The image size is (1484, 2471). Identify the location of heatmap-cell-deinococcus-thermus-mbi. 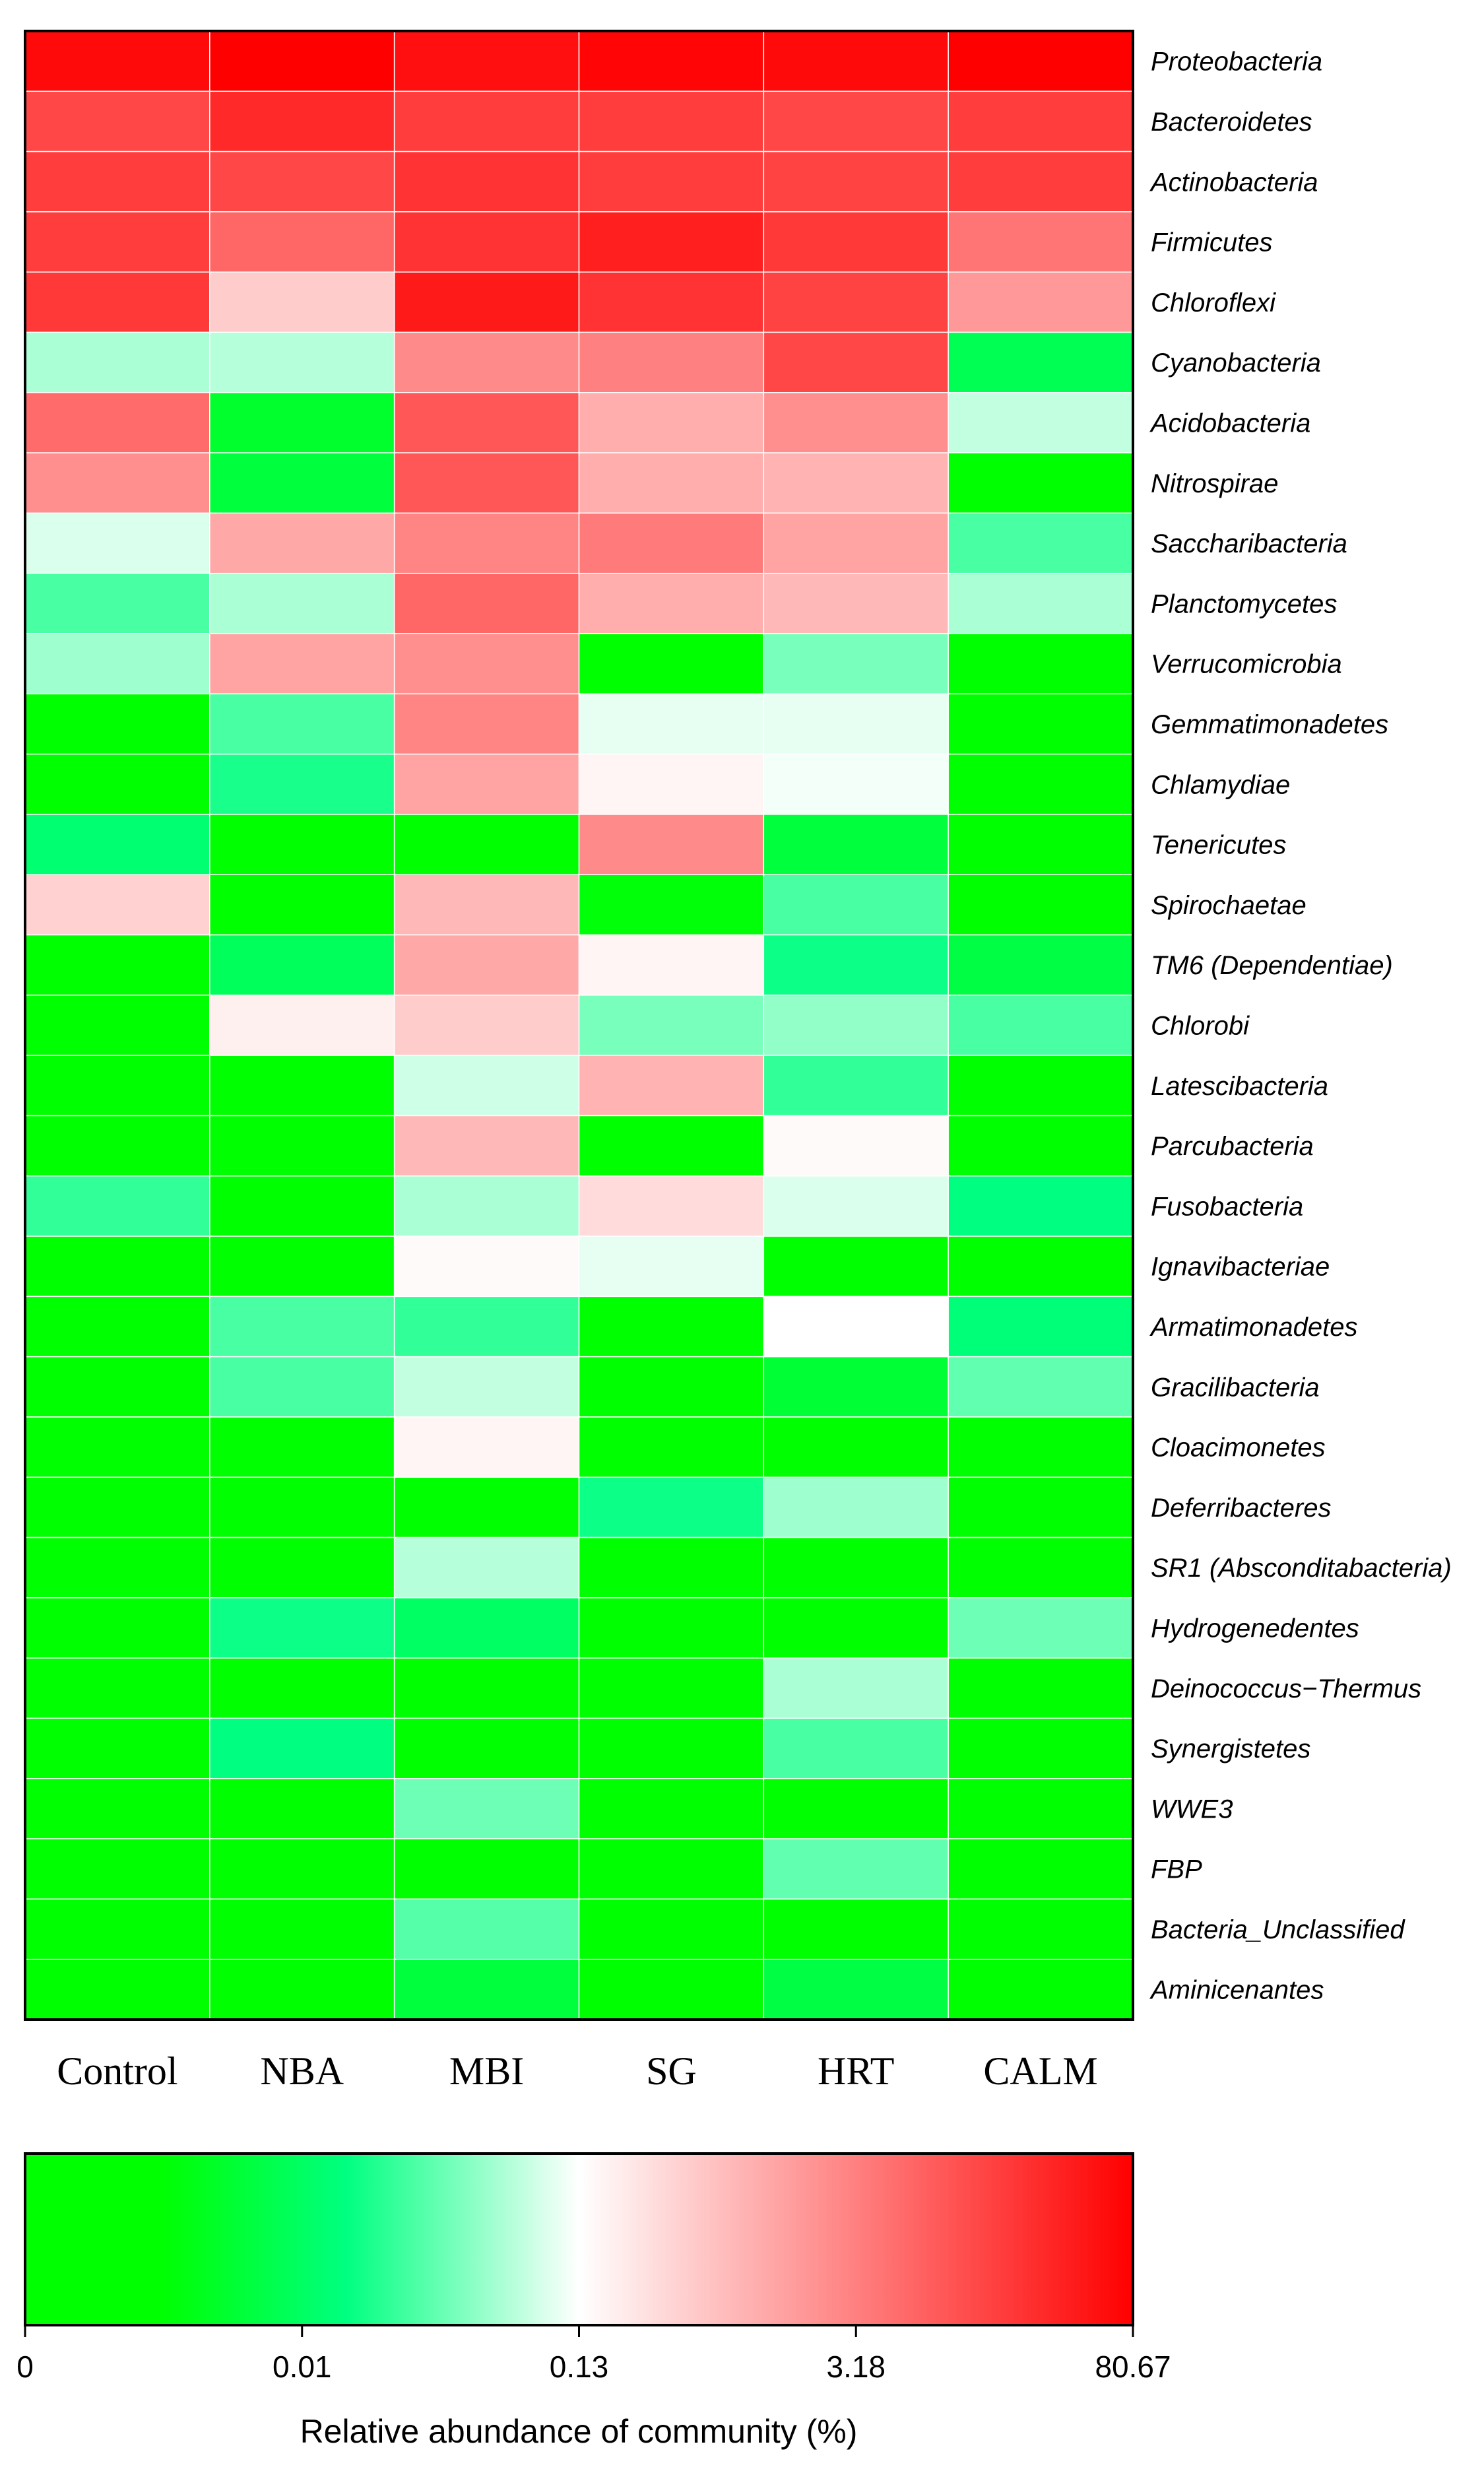
(486, 1688).